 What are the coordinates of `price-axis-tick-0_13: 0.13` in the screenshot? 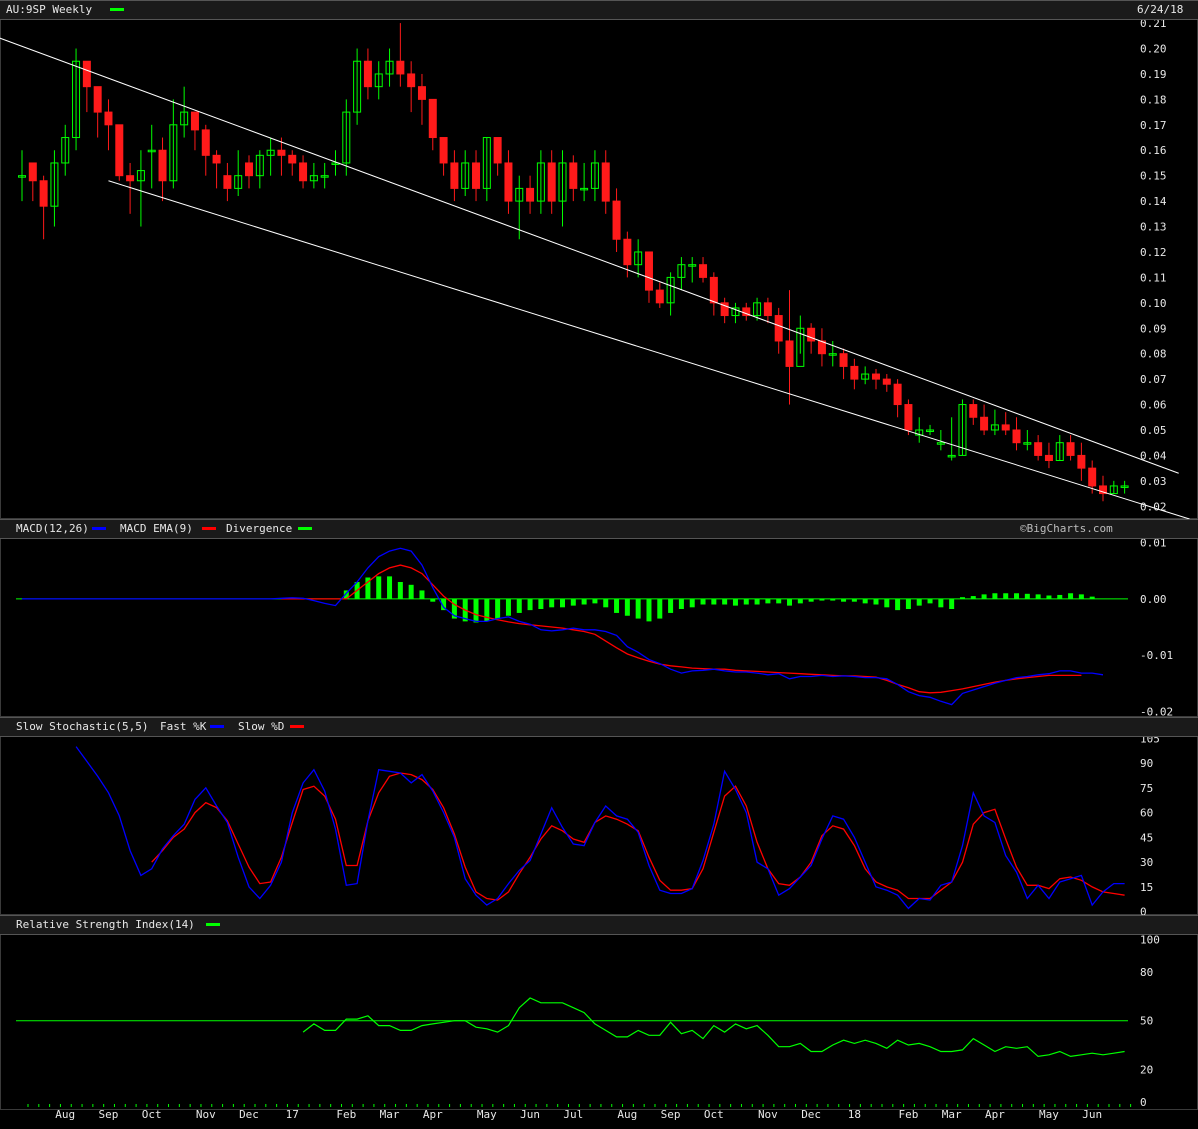 It's located at (1153, 227).